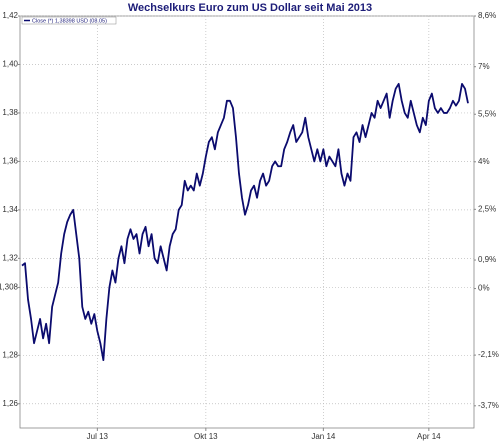 This screenshot has width=500, height=444. What do you see at coordinates (98, 436) in the screenshot?
I see `x-tick-label: Jul 13` at bounding box center [98, 436].